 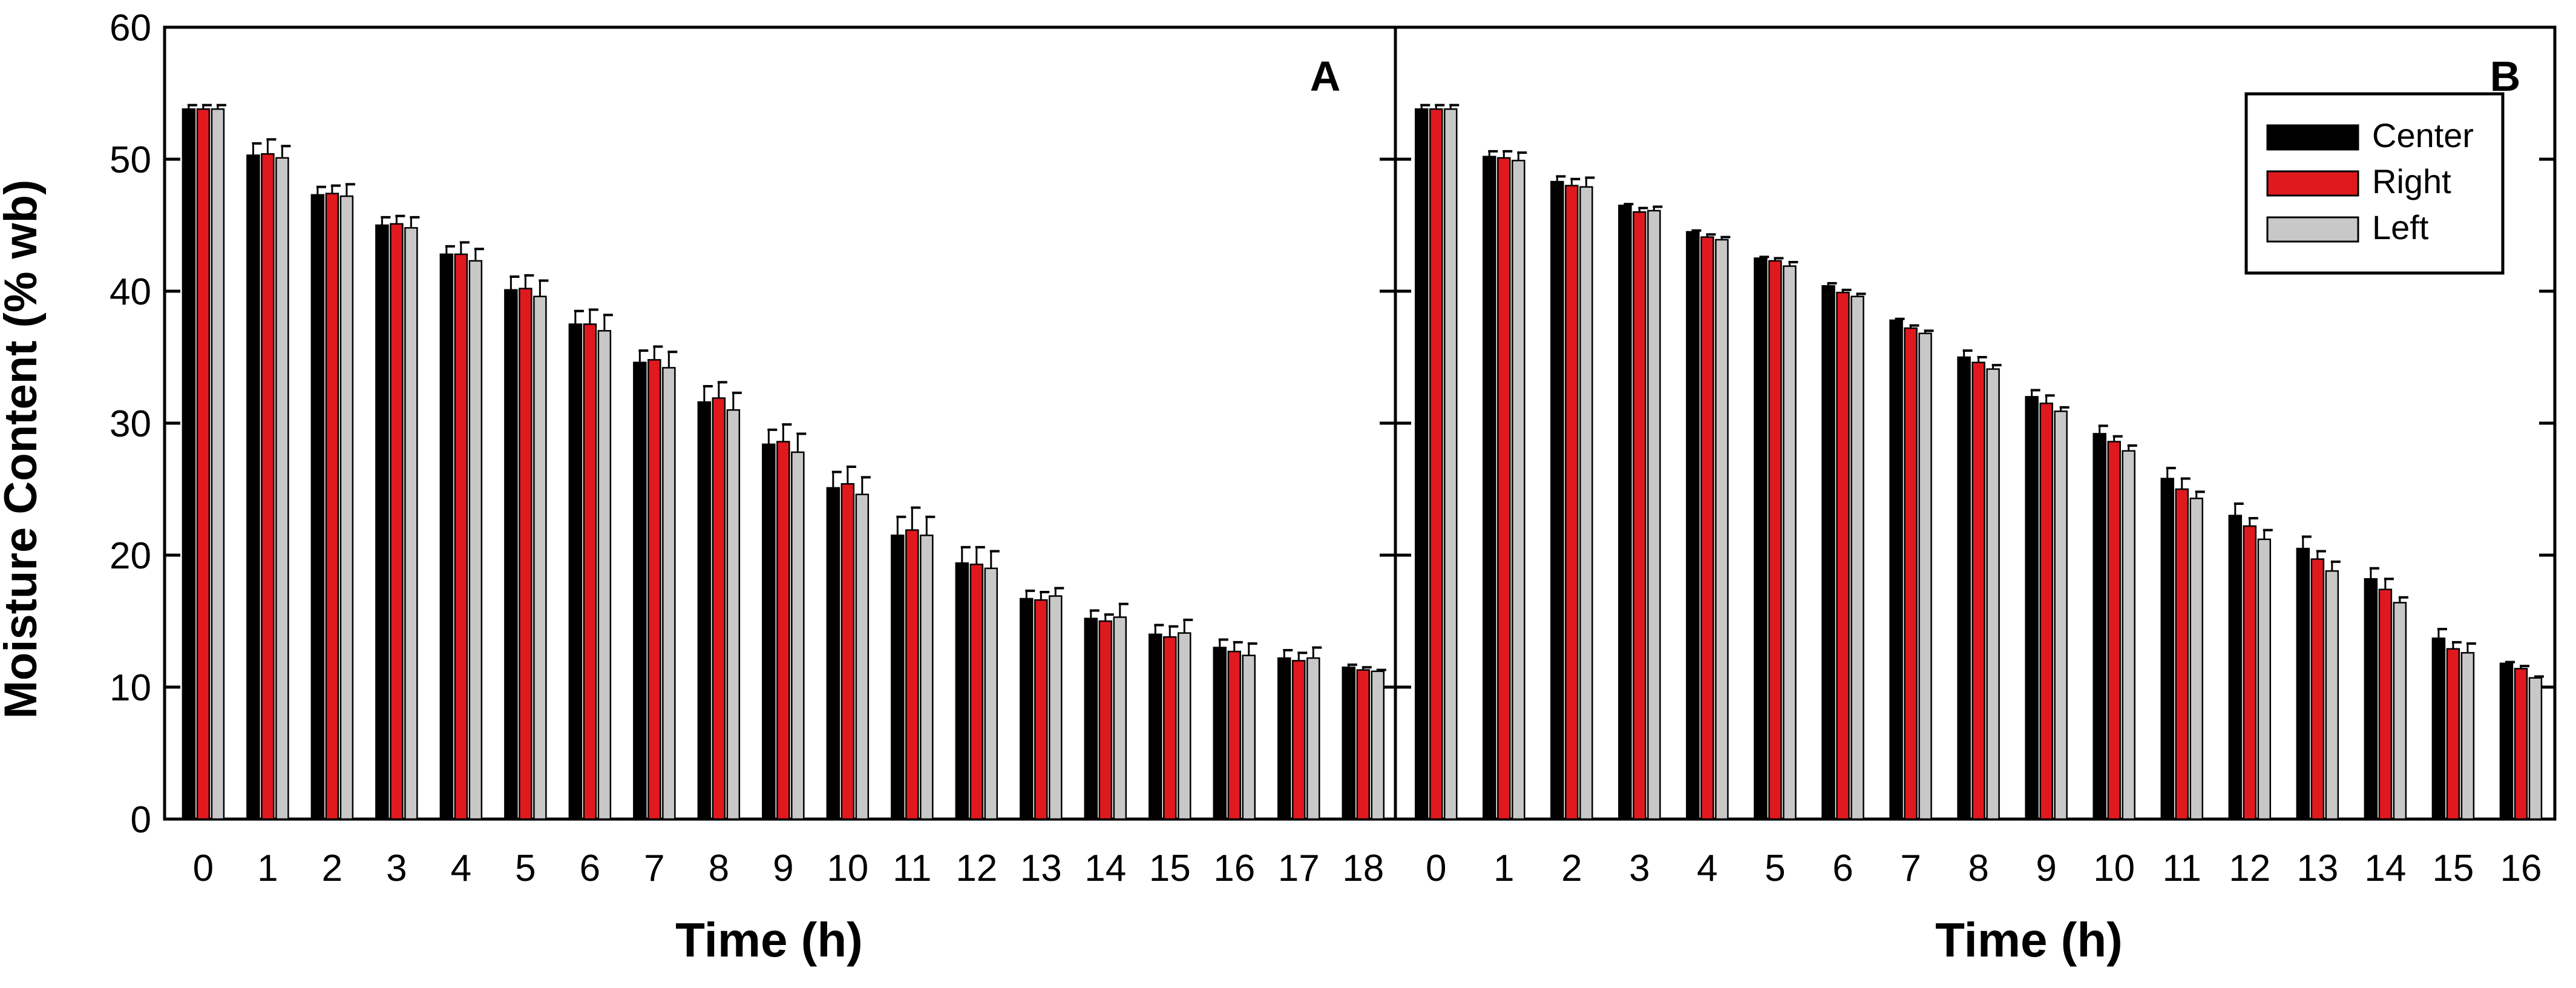 What do you see at coordinates (1325, 76) in the screenshot?
I see `panel-label: A` at bounding box center [1325, 76].